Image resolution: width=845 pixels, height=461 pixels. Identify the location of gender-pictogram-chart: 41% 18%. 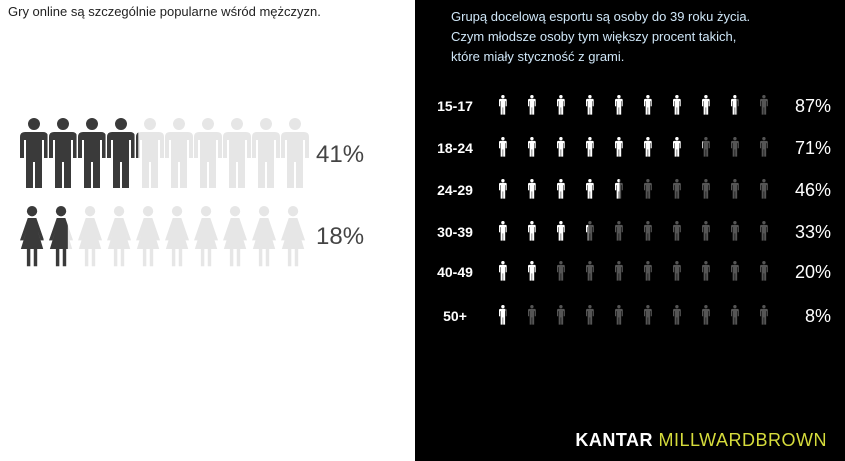
(192, 192).